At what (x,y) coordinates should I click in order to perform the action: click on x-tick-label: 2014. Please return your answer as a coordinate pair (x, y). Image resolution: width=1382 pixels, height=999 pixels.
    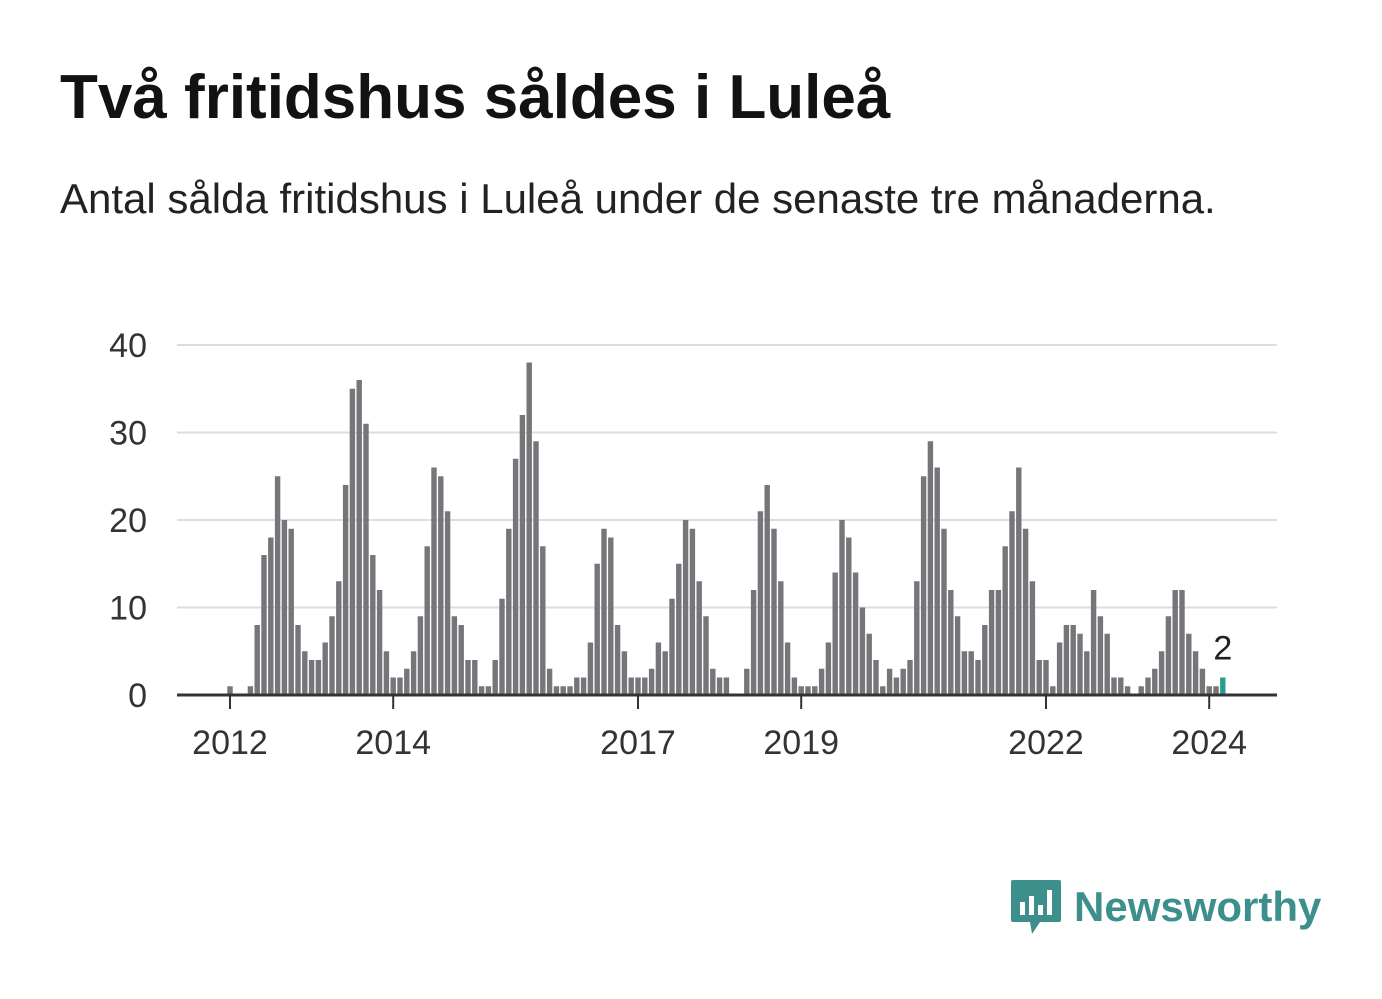
    Looking at the image, I should click on (393, 743).